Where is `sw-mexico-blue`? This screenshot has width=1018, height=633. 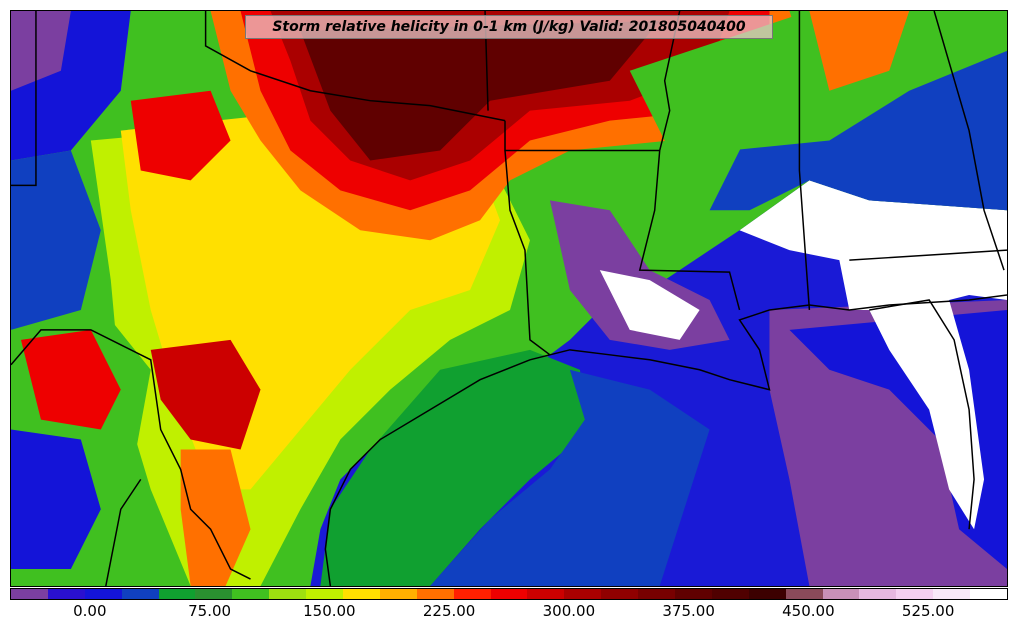
sw-mexico-blue is located at coordinates (56, 499).